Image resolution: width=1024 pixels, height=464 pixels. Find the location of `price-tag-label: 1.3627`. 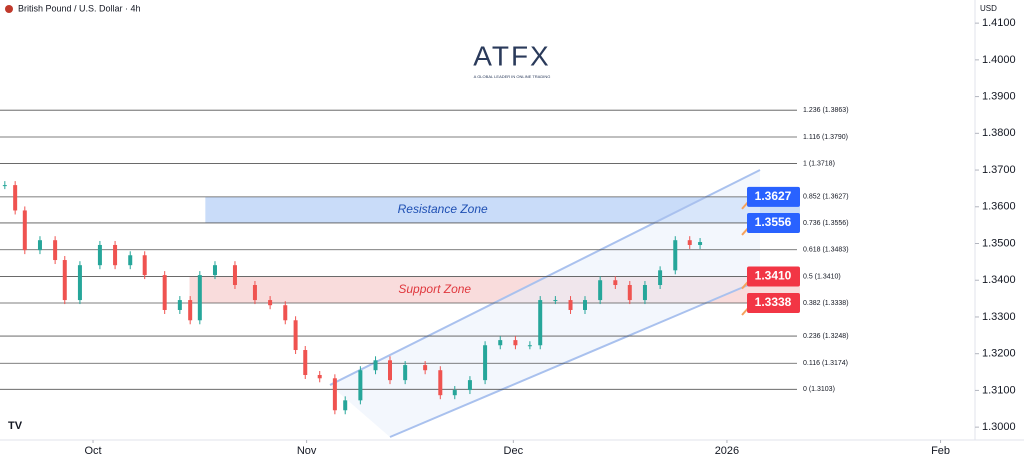

price-tag-label: 1.3627 is located at coordinates (773, 196).